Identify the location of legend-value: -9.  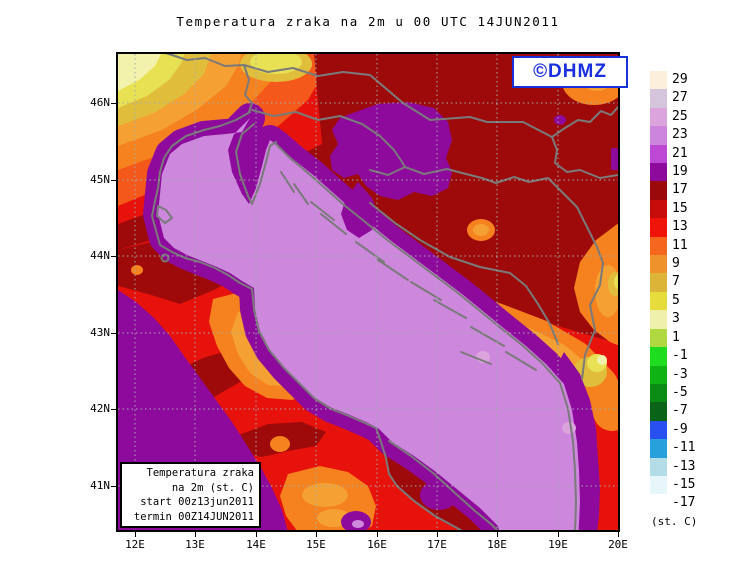
(680, 429).